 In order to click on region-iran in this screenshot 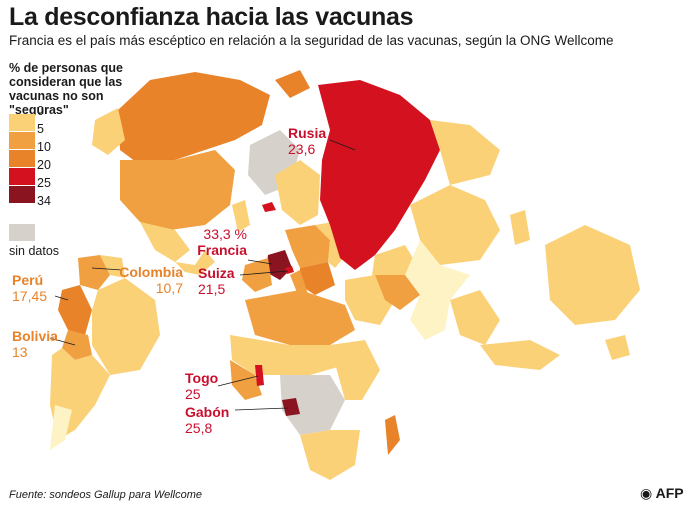, I will do `click(397, 292)`.